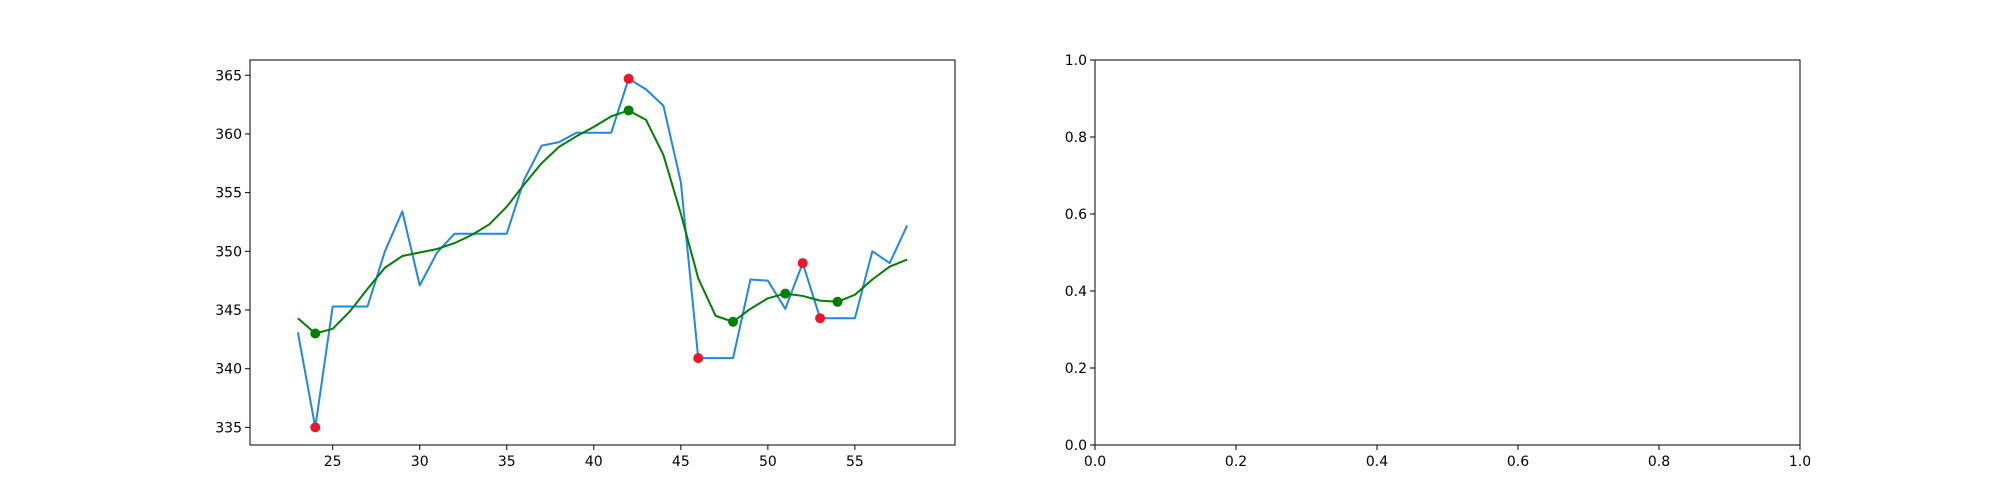 The height and width of the screenshot is (500, 2000). Describe the element at coordinates (228, 135) in the screenshot. I see `y-tick-label: 360` at that location.